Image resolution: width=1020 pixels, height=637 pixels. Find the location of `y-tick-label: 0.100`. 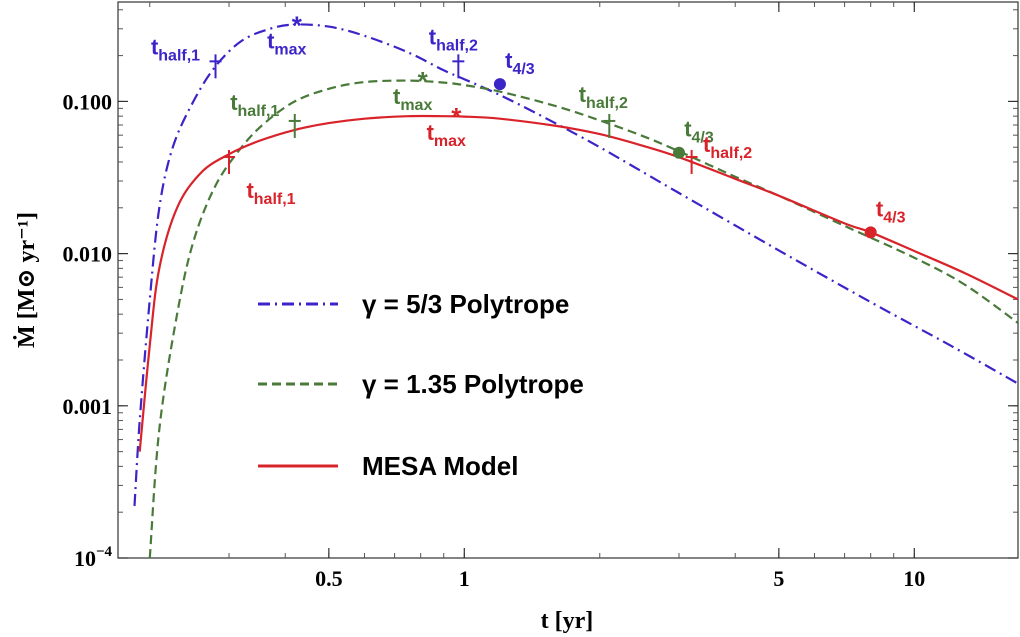

y-tick-label: 0.100 is located at coordinates (88, 101).